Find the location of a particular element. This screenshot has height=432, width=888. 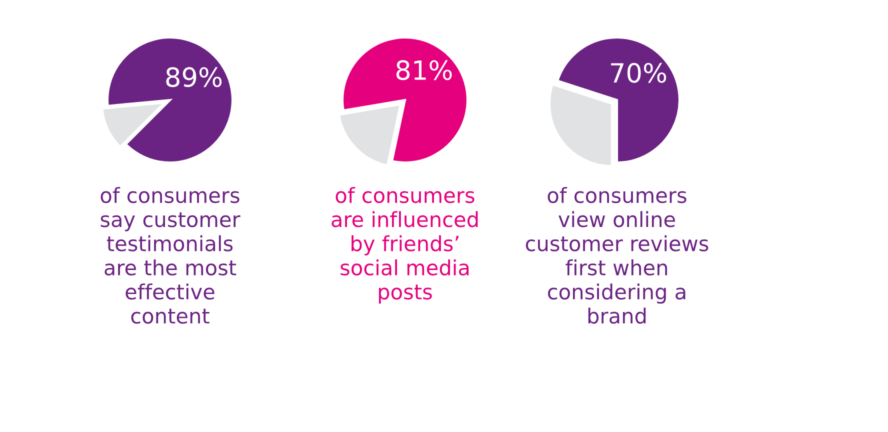

data-label: 81% is located at coordinates (424, 70).